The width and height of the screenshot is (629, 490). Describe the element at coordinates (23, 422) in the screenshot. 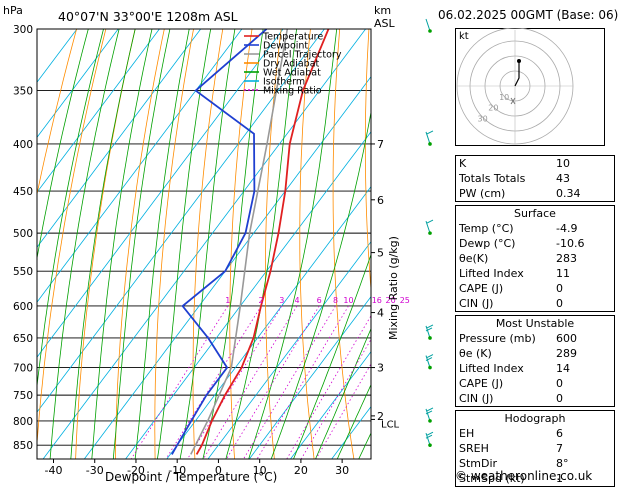

I see `pressure-tick-label: 800` at that location.